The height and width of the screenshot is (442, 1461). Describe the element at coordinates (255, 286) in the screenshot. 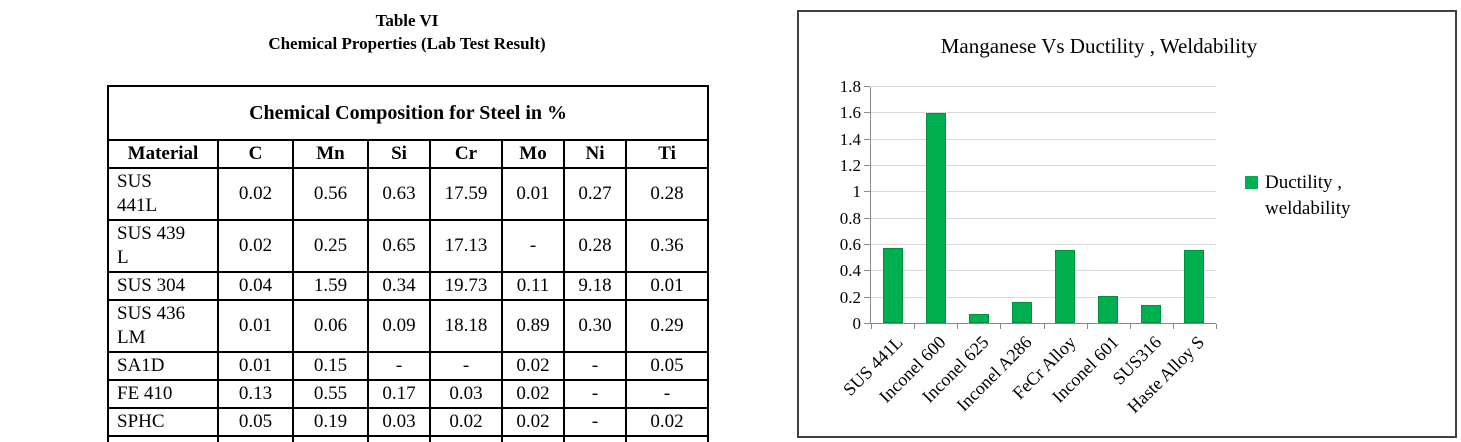

I see `value-cell: 0.04` at that location.